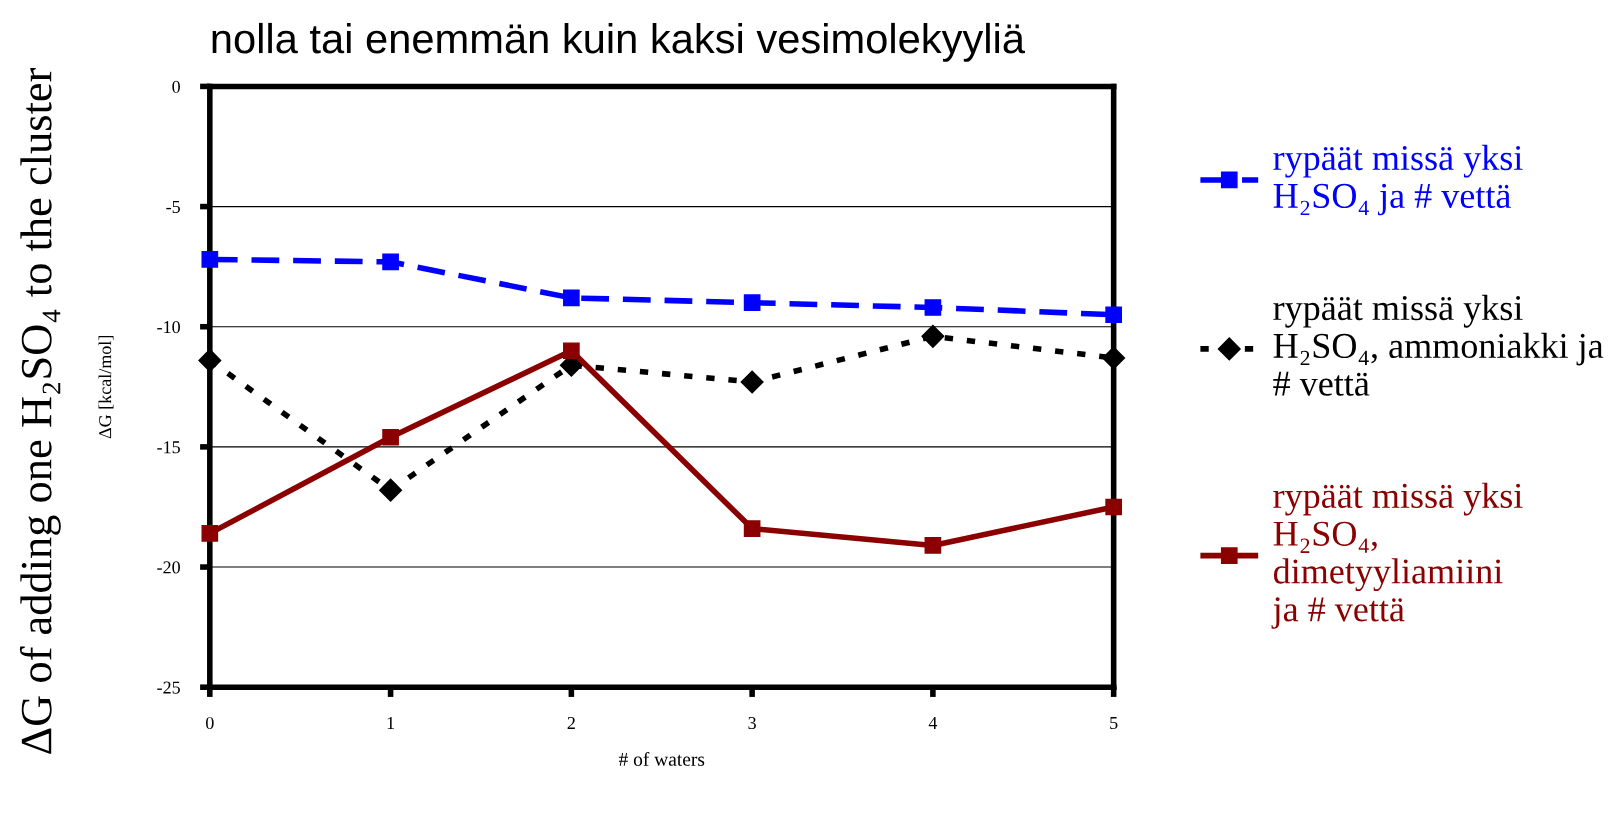 Image resolution: width=1614 pixels, height=823 pixels. Describe the element at coordinates (618, 42) in the screenshot. I see `chart-title: nolla tai enemmän kuin kaksi vesimolekyyliä` at that location.